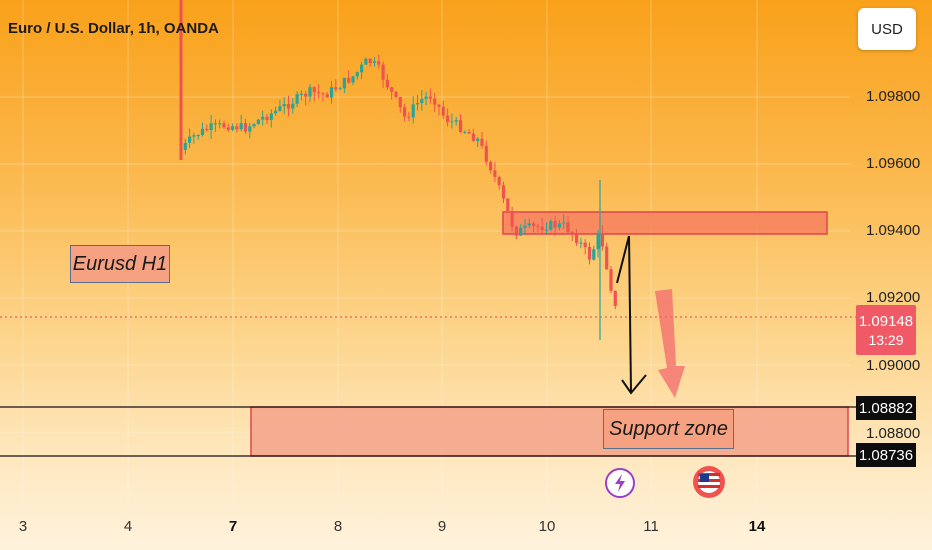 The image size is (932, 550). I want to click on us-flag-icon, so click(709, 482).